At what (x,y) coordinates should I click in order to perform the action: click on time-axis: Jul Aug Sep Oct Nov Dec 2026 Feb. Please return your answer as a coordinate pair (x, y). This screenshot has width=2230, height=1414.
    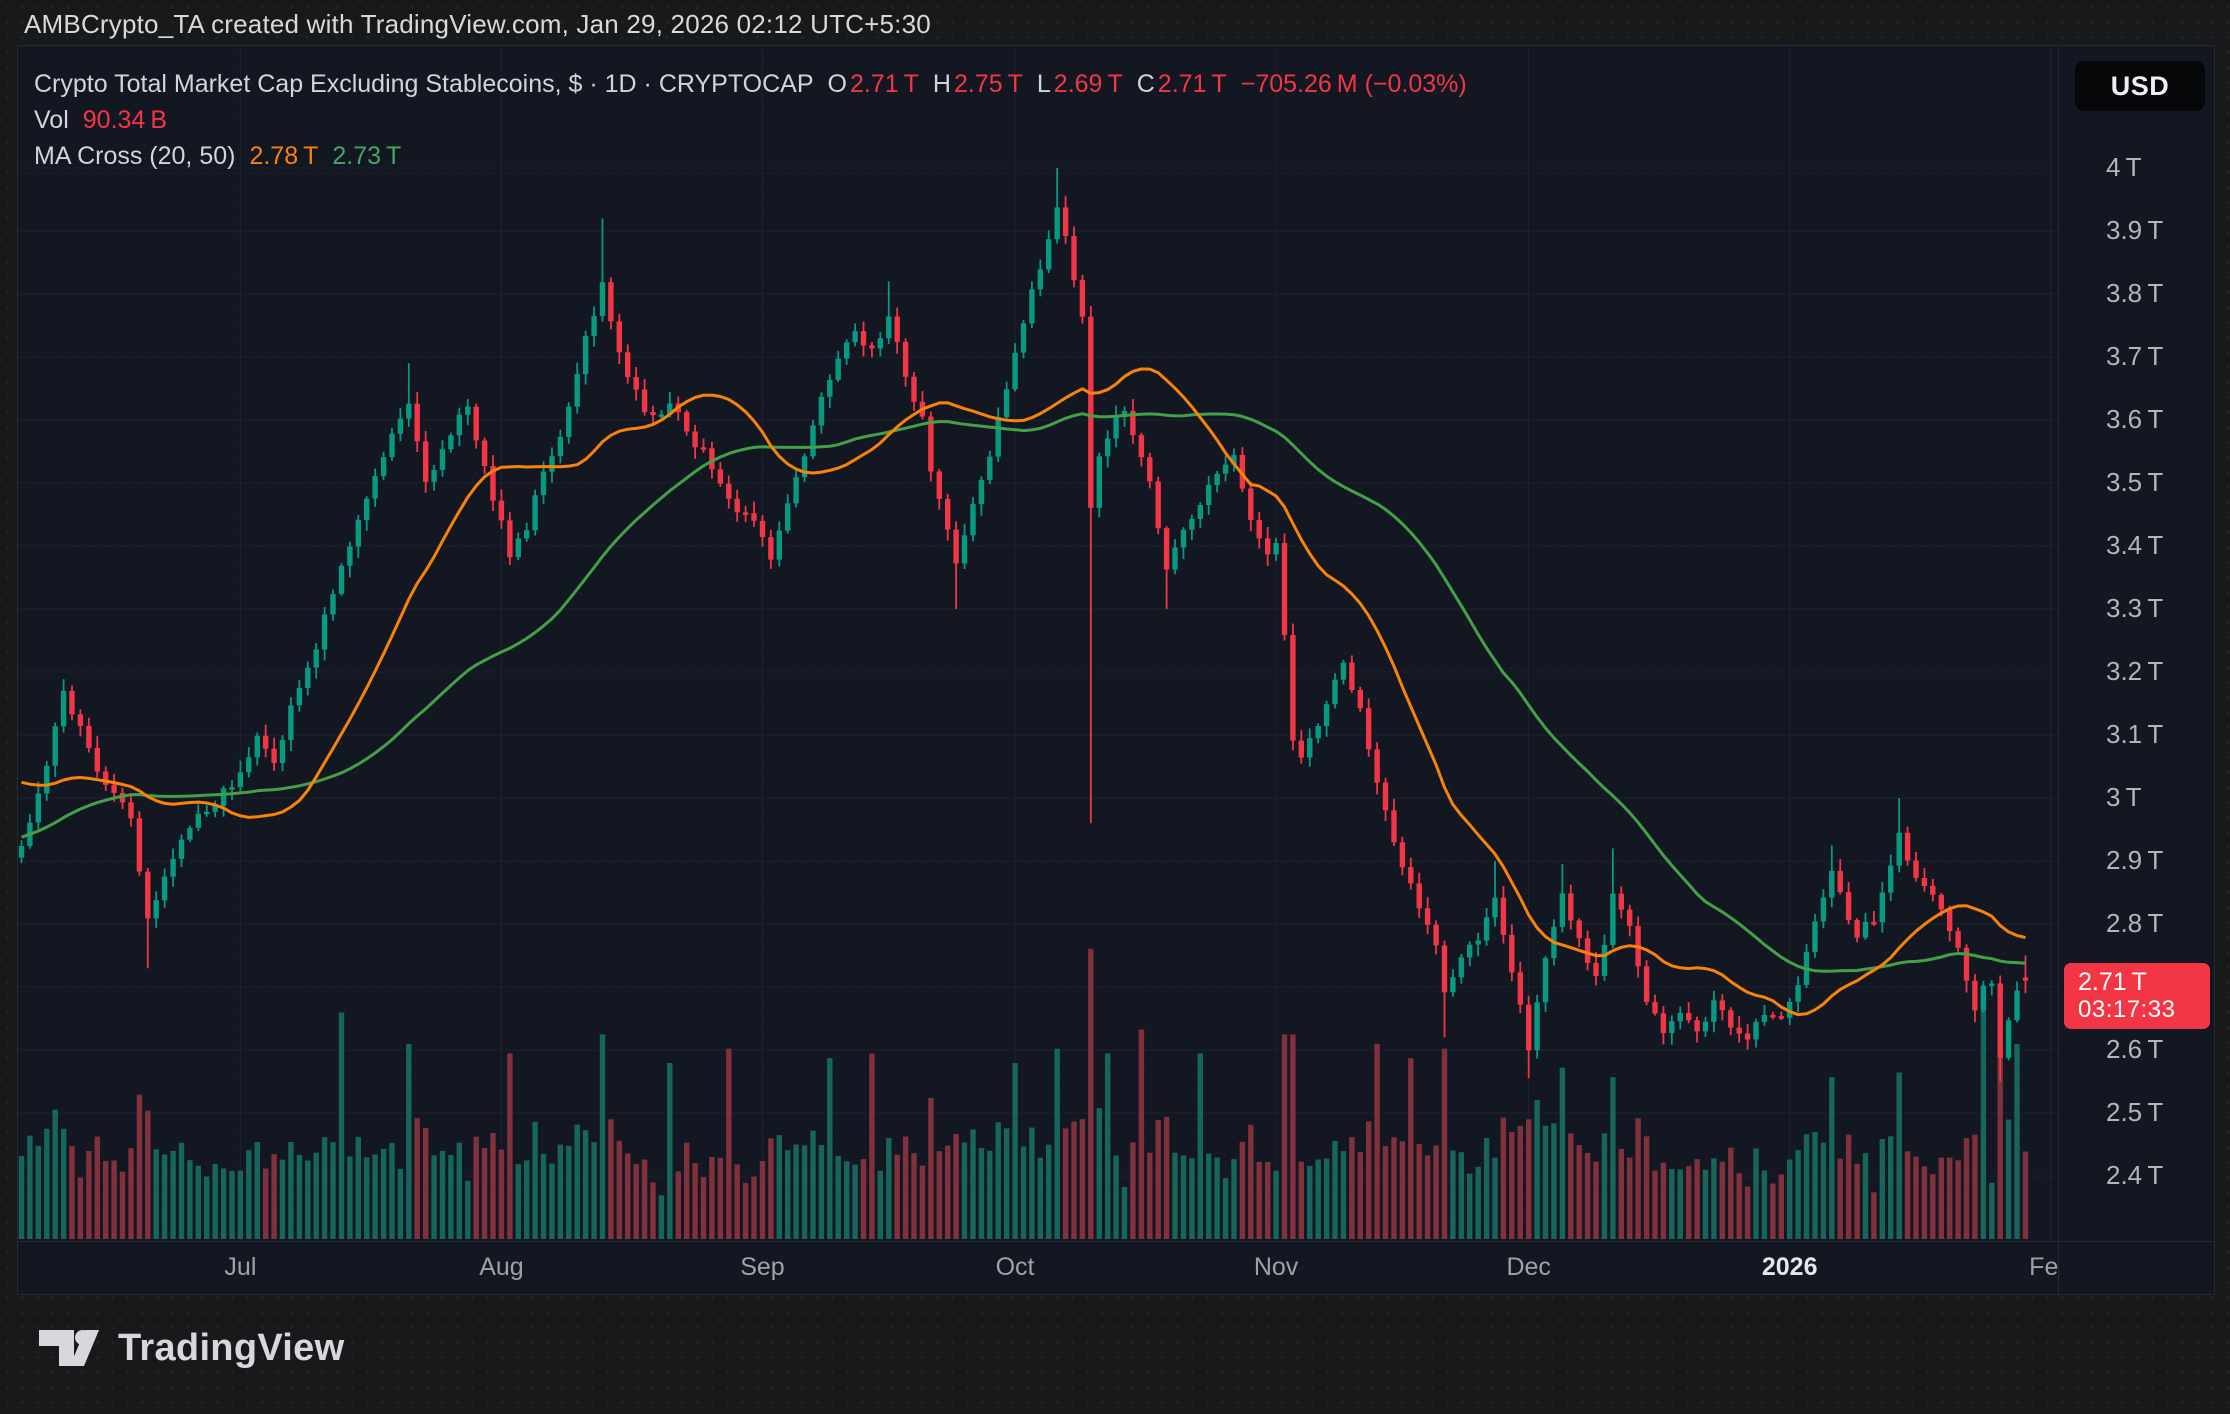
    Looking at the image, I should click on (1038, 1267).